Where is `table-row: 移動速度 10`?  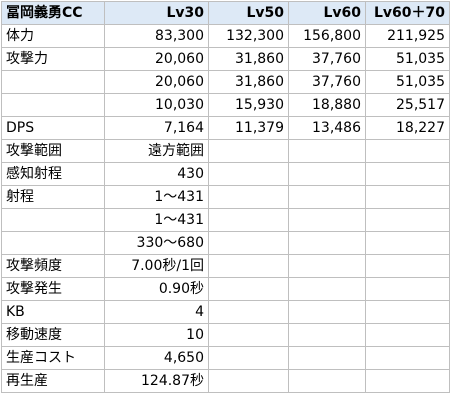
table-row: 移動速度 10 is located at coordinates (225, 335).